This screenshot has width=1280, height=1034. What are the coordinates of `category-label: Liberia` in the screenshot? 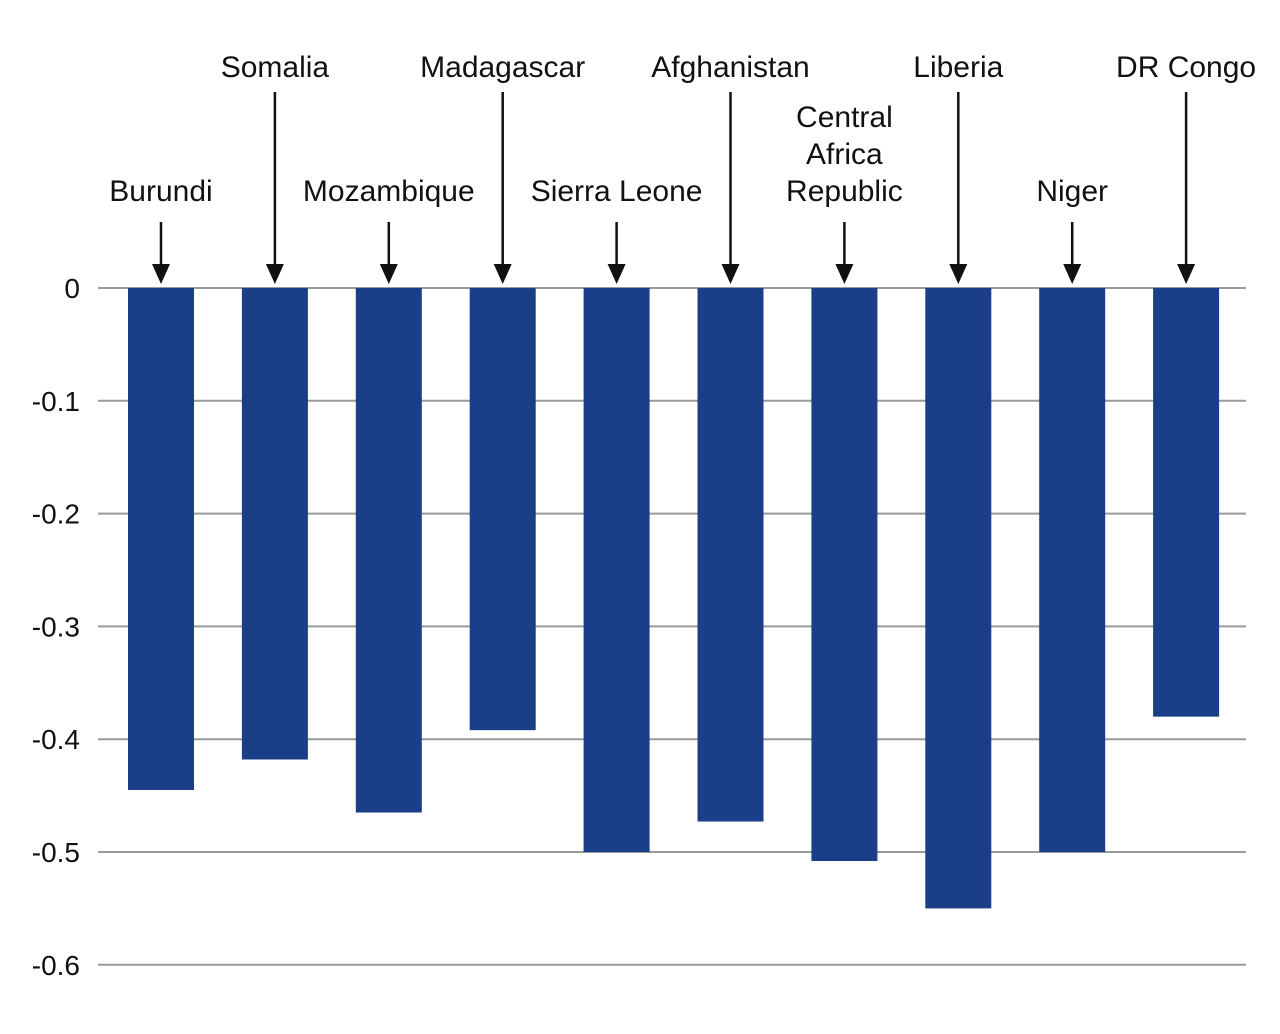 It's located at (958, 67).